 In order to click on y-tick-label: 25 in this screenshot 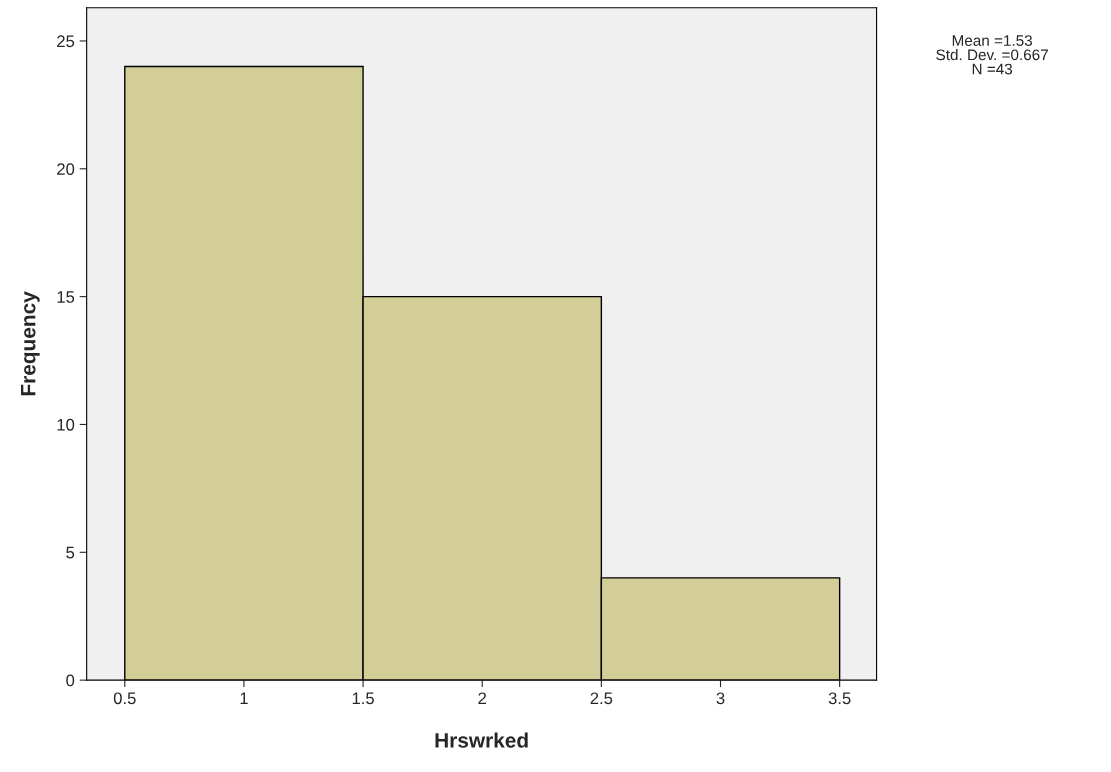, I will do `click(66, 41)`.